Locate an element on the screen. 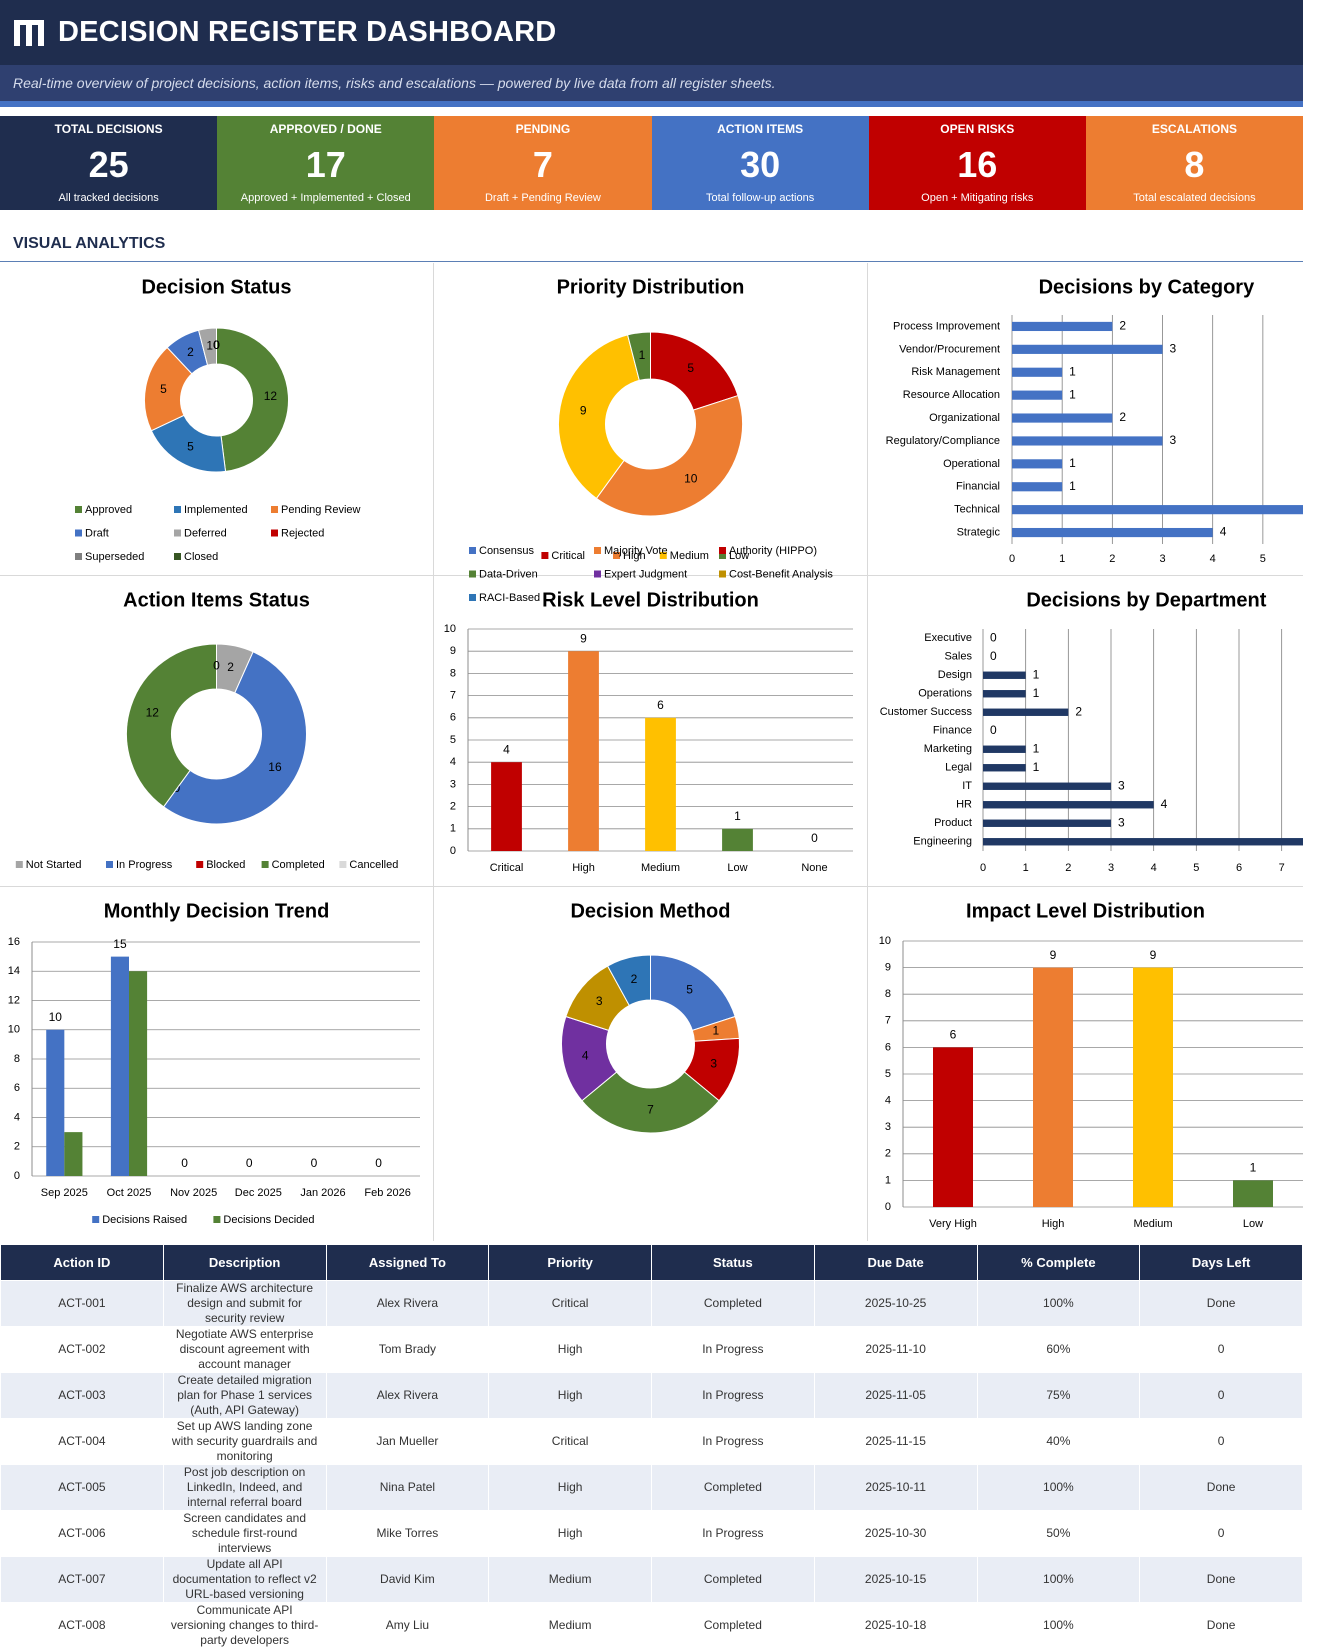  y-tick-label: Executive is located at coordinates (948, 638).